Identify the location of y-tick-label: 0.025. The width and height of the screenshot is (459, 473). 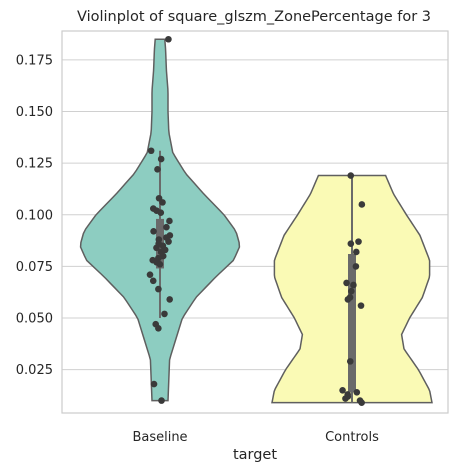
(34, 370).